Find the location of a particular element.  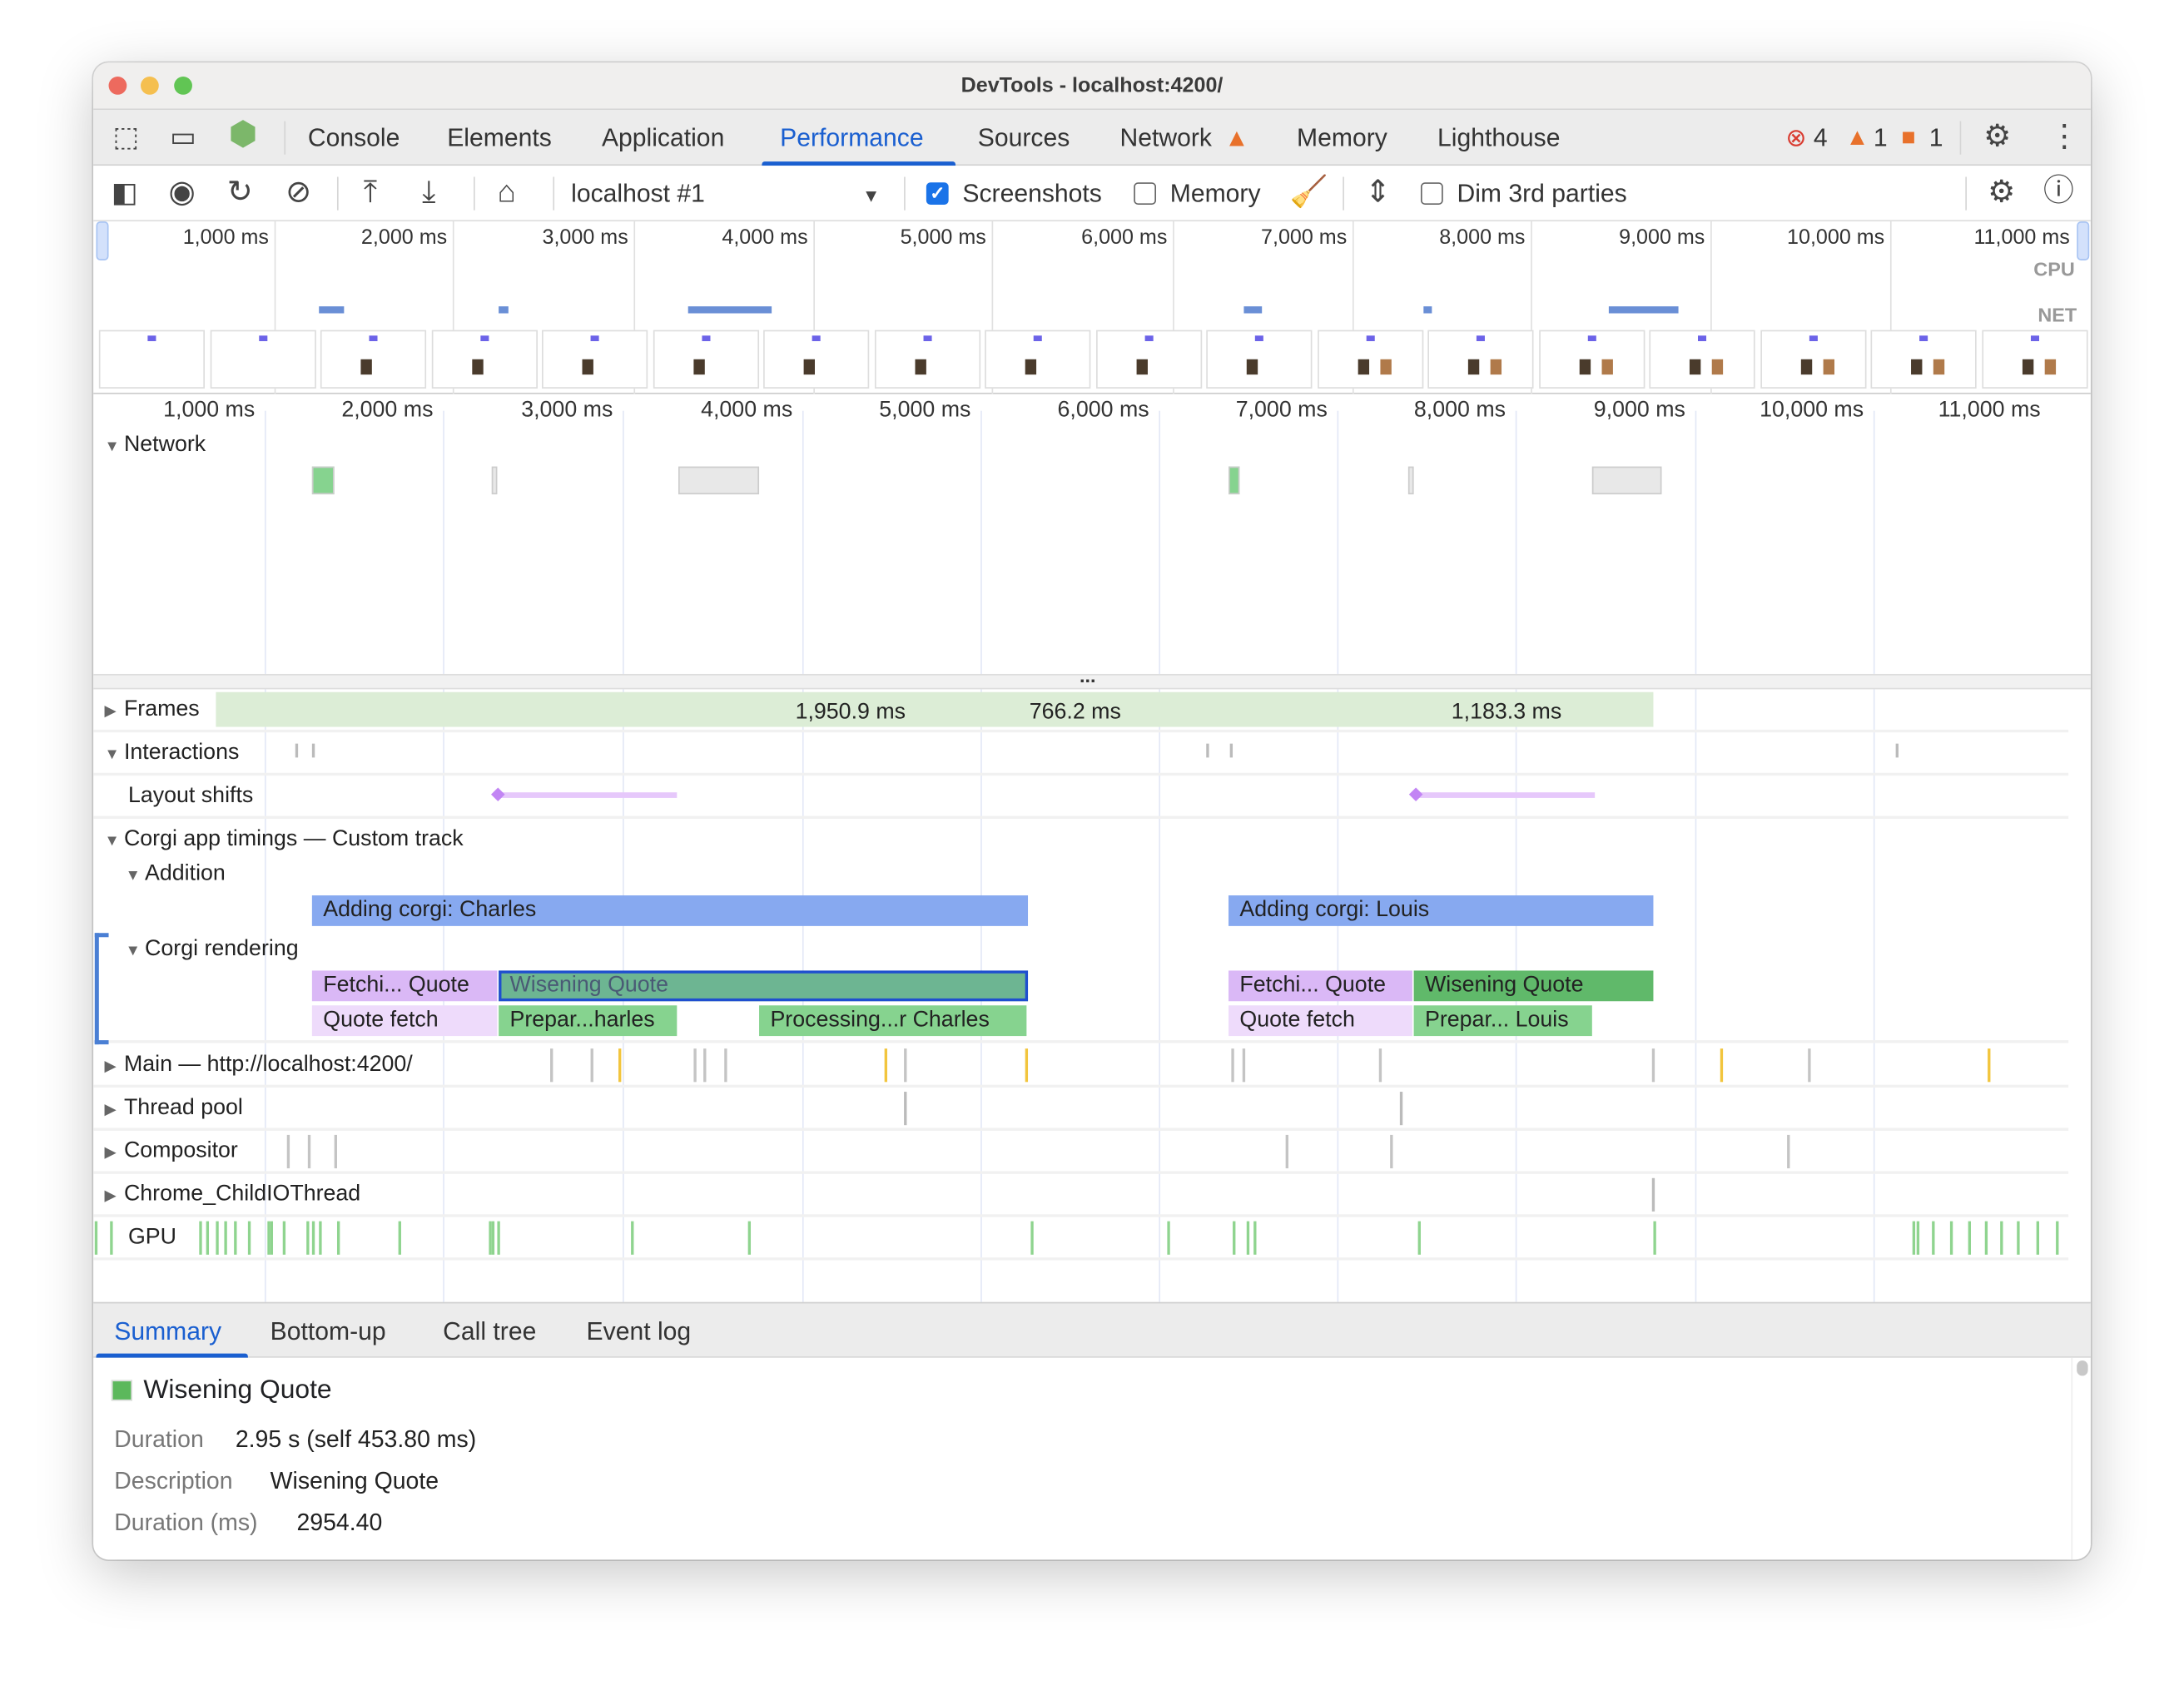

compositor-header: ▶ Compositor is located at coordinates (171, 1151).